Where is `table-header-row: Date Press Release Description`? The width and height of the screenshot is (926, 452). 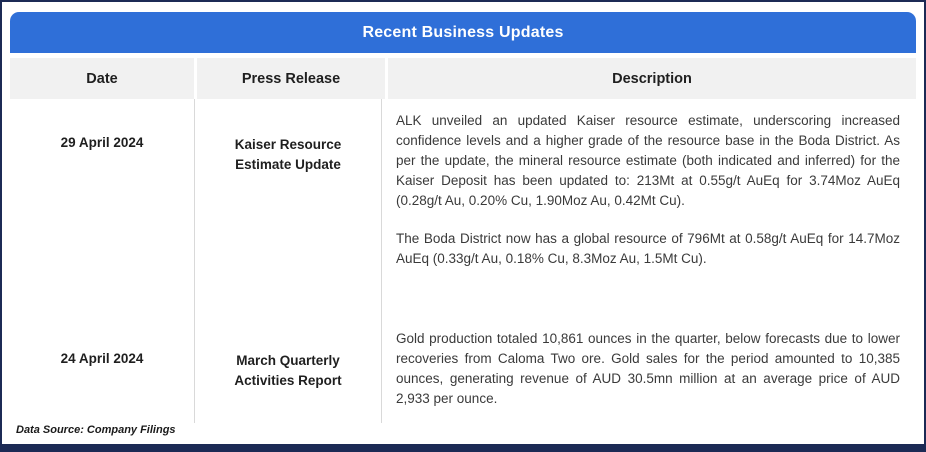
table-header-row: Date Press Release Description is located at coordinates (463, 78).